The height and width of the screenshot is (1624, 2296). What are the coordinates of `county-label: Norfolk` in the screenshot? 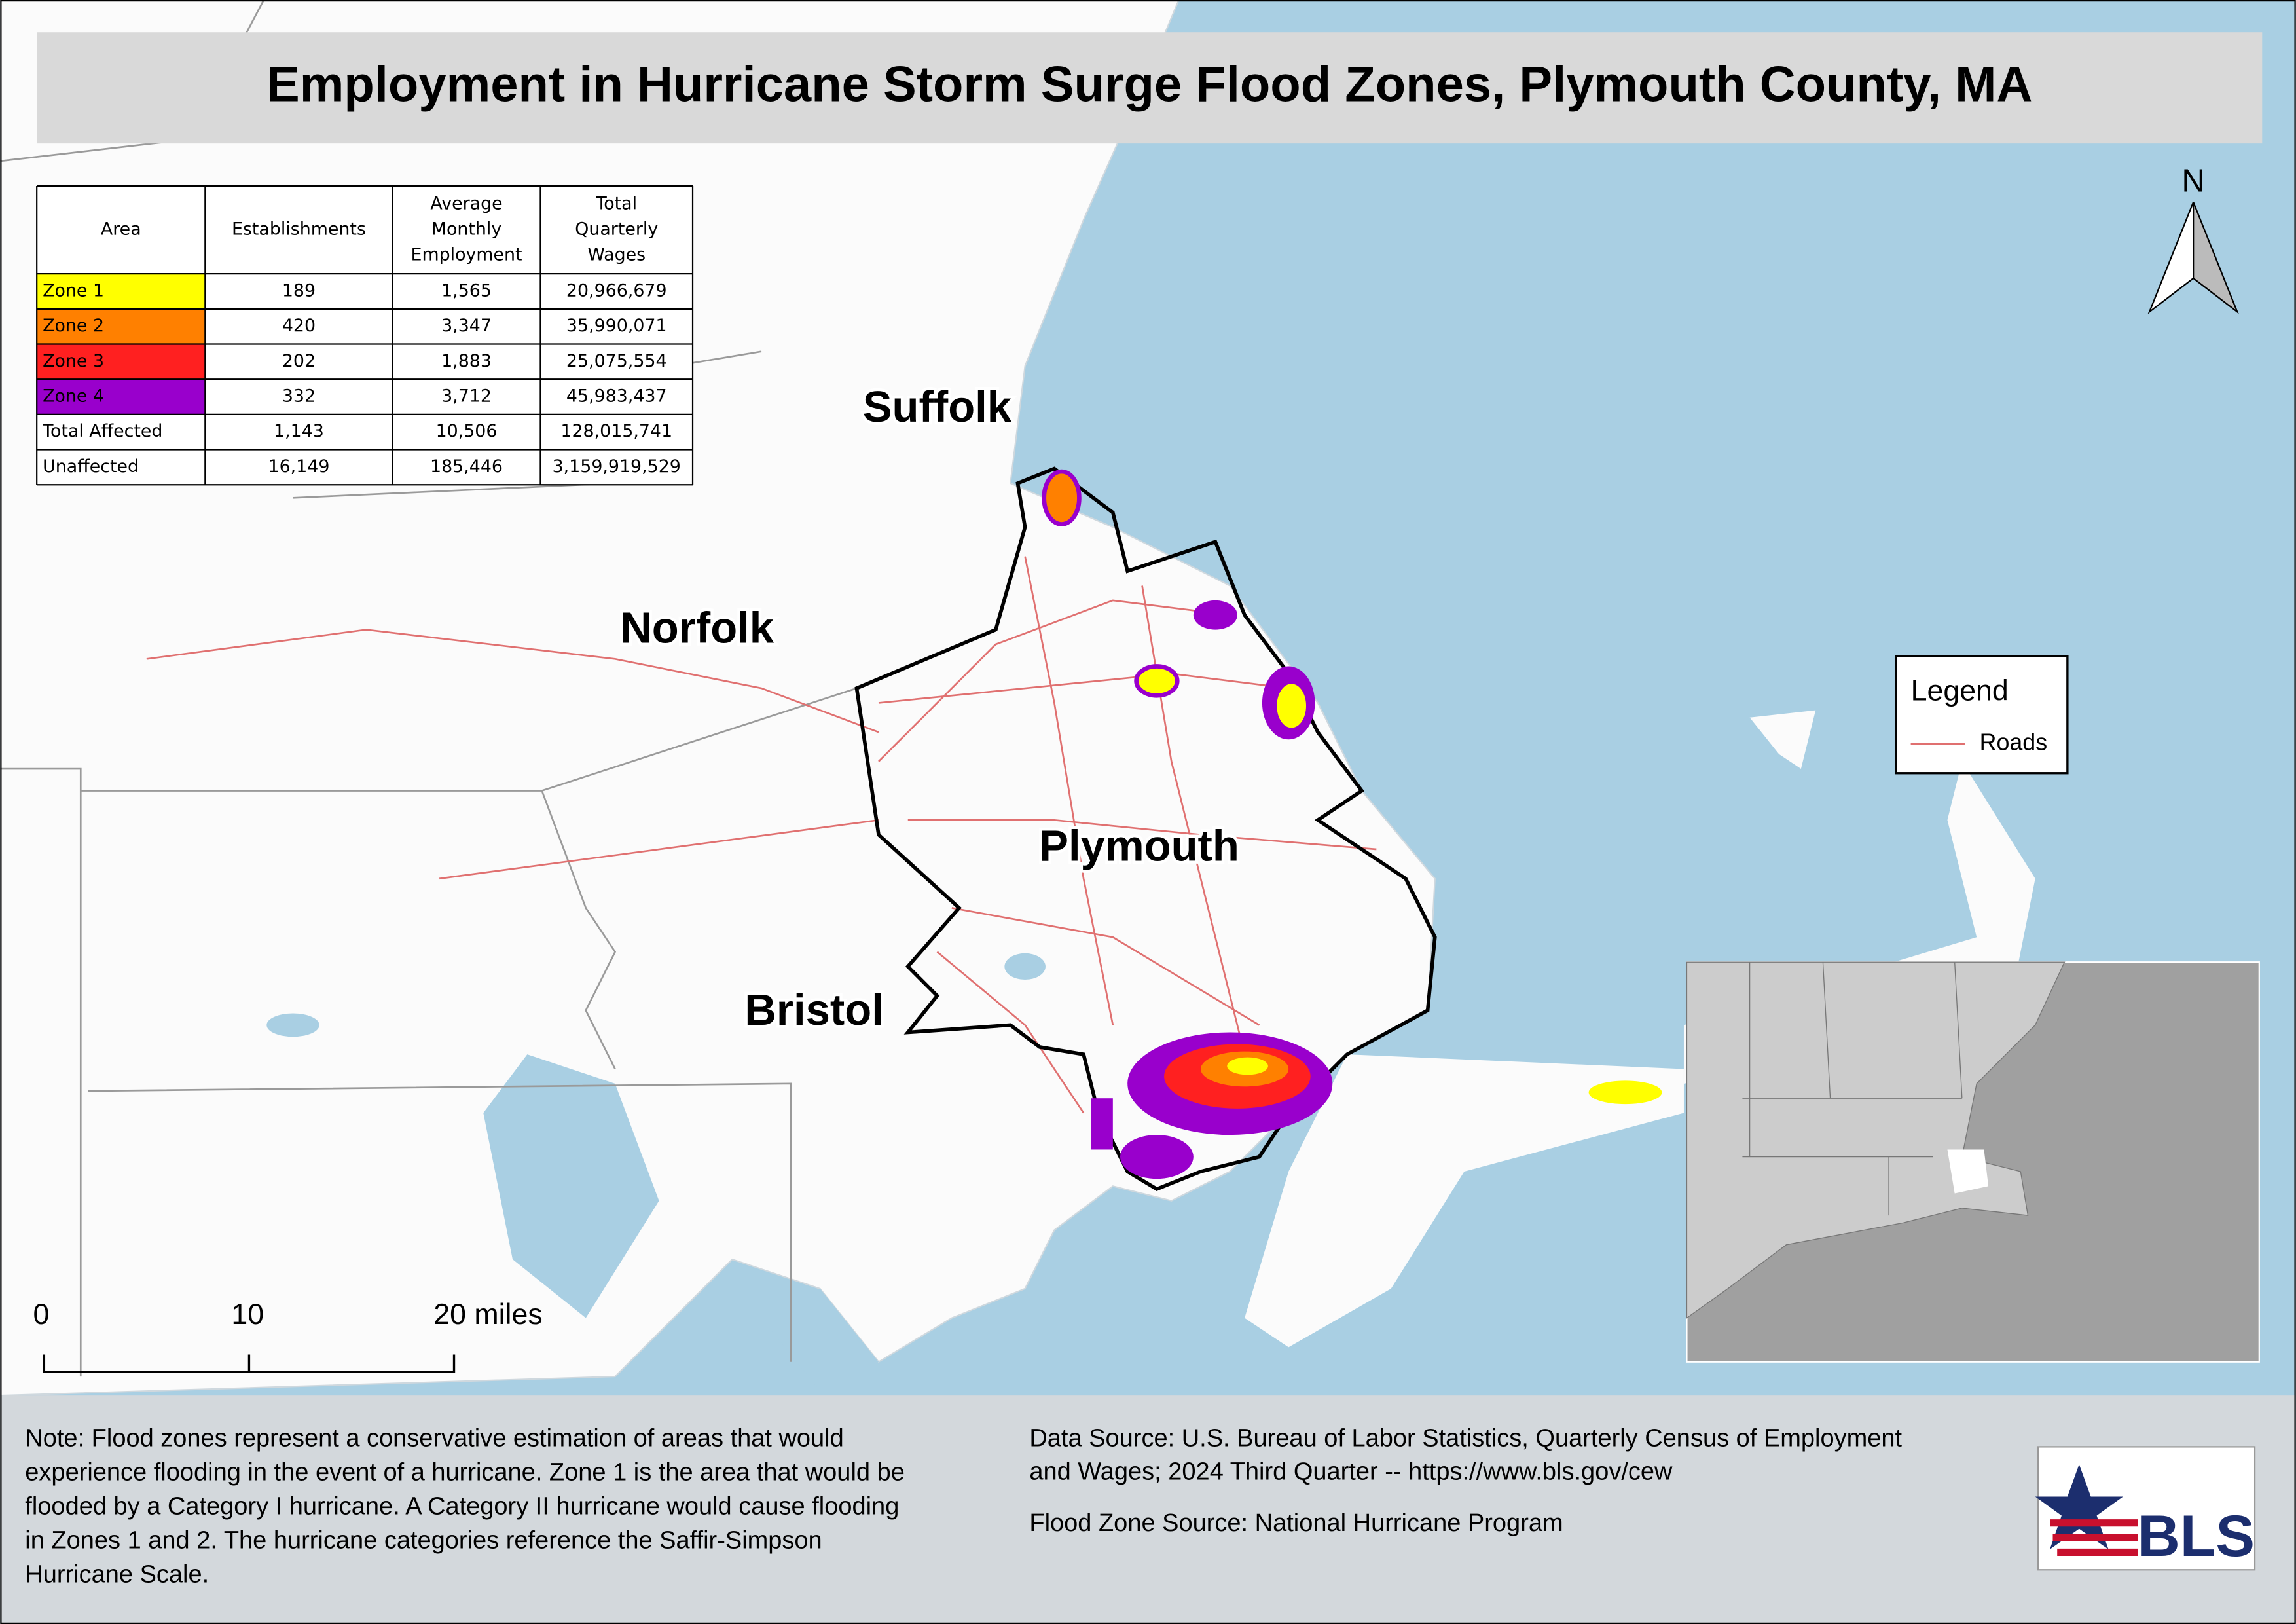 It's located at (697, 628).